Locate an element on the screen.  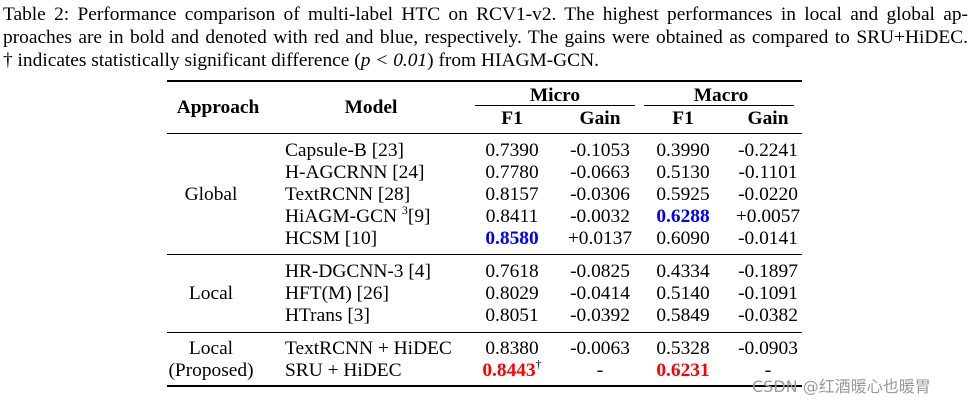
micro-gain-cell: -0.0392 is located at coordinates (600, 315).